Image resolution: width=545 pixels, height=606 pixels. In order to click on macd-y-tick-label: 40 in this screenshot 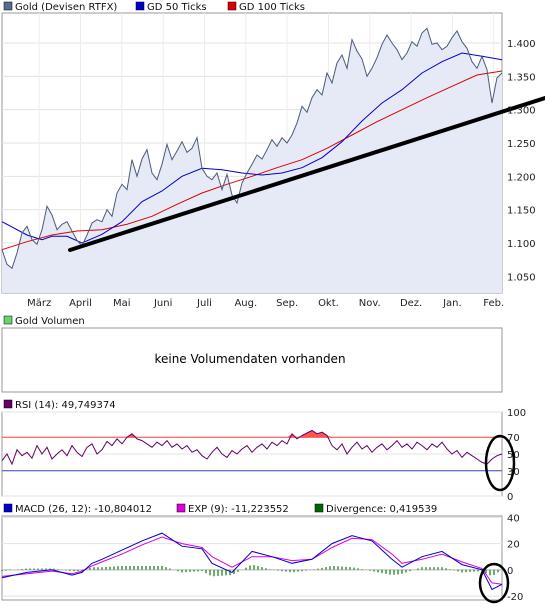, I will do `click(513, 518)`.